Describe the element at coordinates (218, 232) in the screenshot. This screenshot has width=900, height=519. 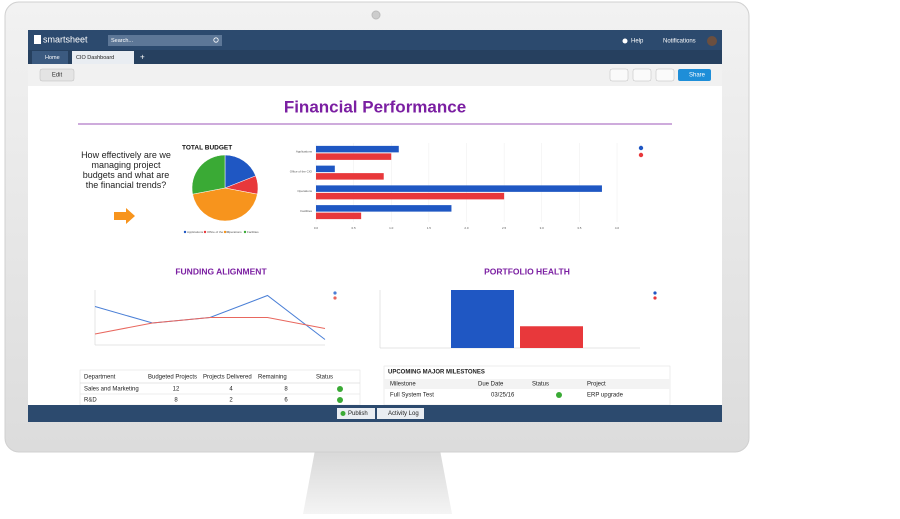
I see `legend-label: Office of the CIO` at that location.